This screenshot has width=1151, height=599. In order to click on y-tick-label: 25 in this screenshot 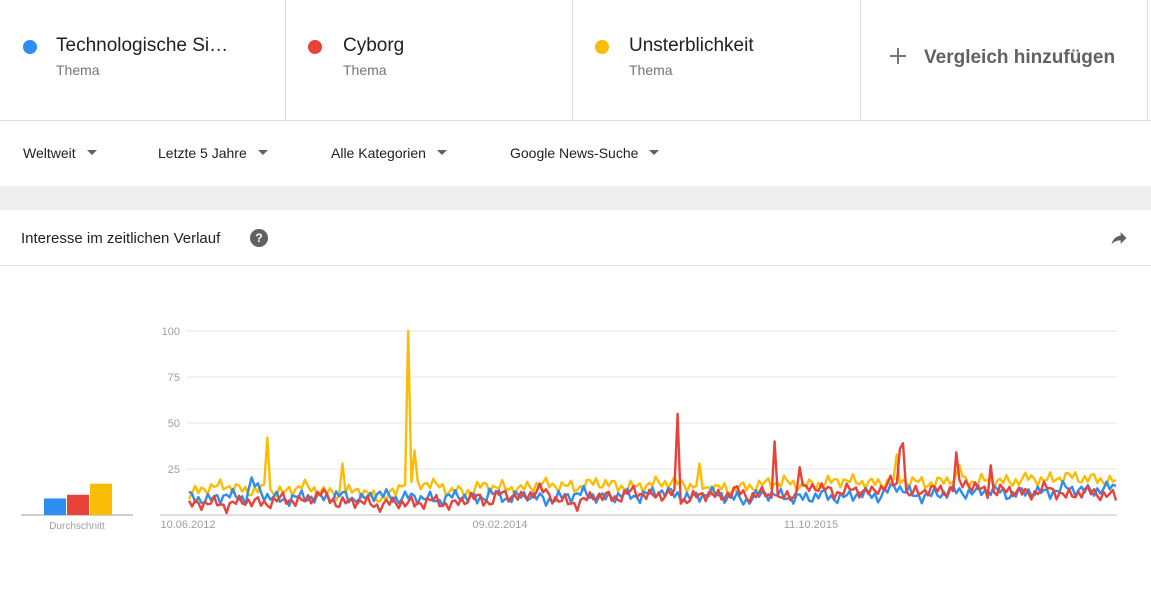, I will do `click(174, 470)`.